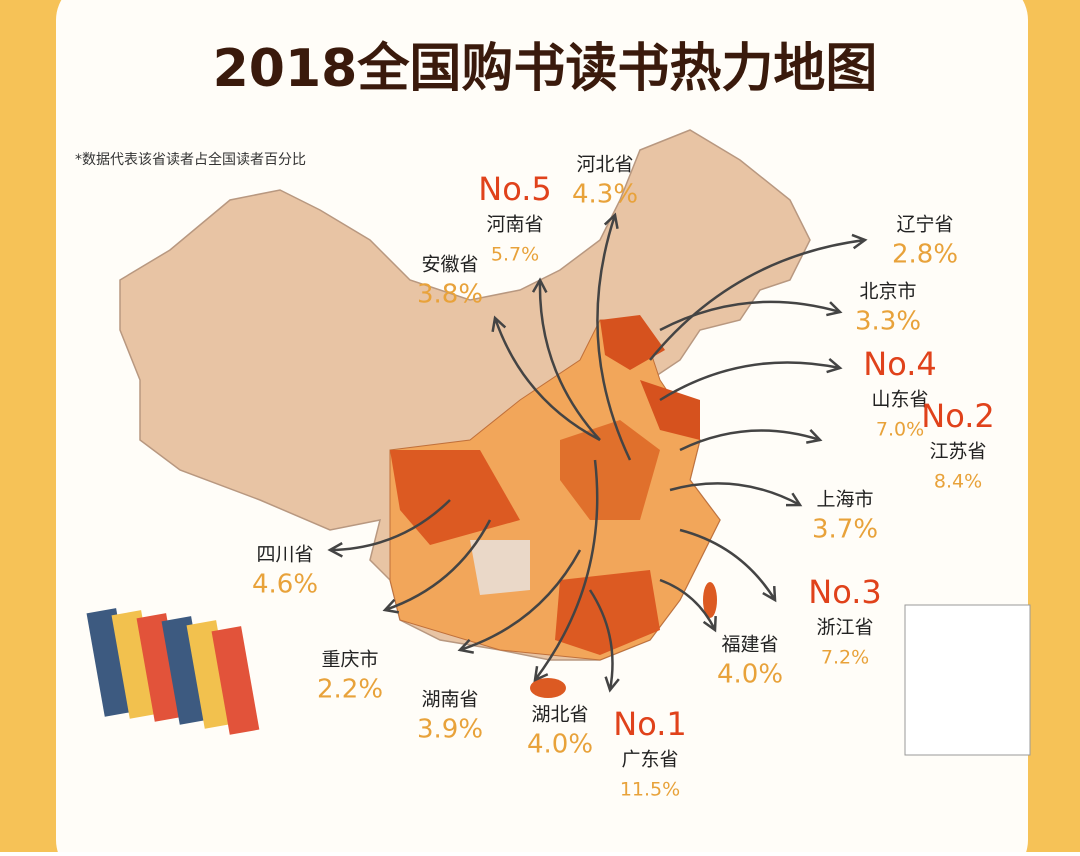 This screenshot has width=1080, height=856. What do you see at coordinates (887, 292) in the screenshot?
I see `province-name: 北京市` at bounding box center [887, 292].